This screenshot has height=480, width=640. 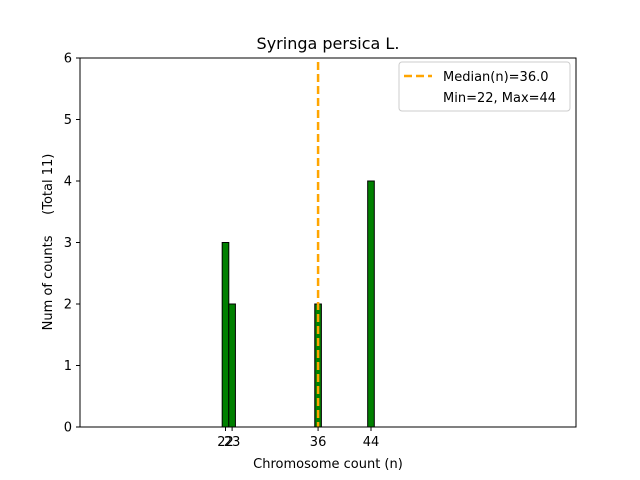 I want to click on y-tick-label: 2, so click(x=68, y=305).